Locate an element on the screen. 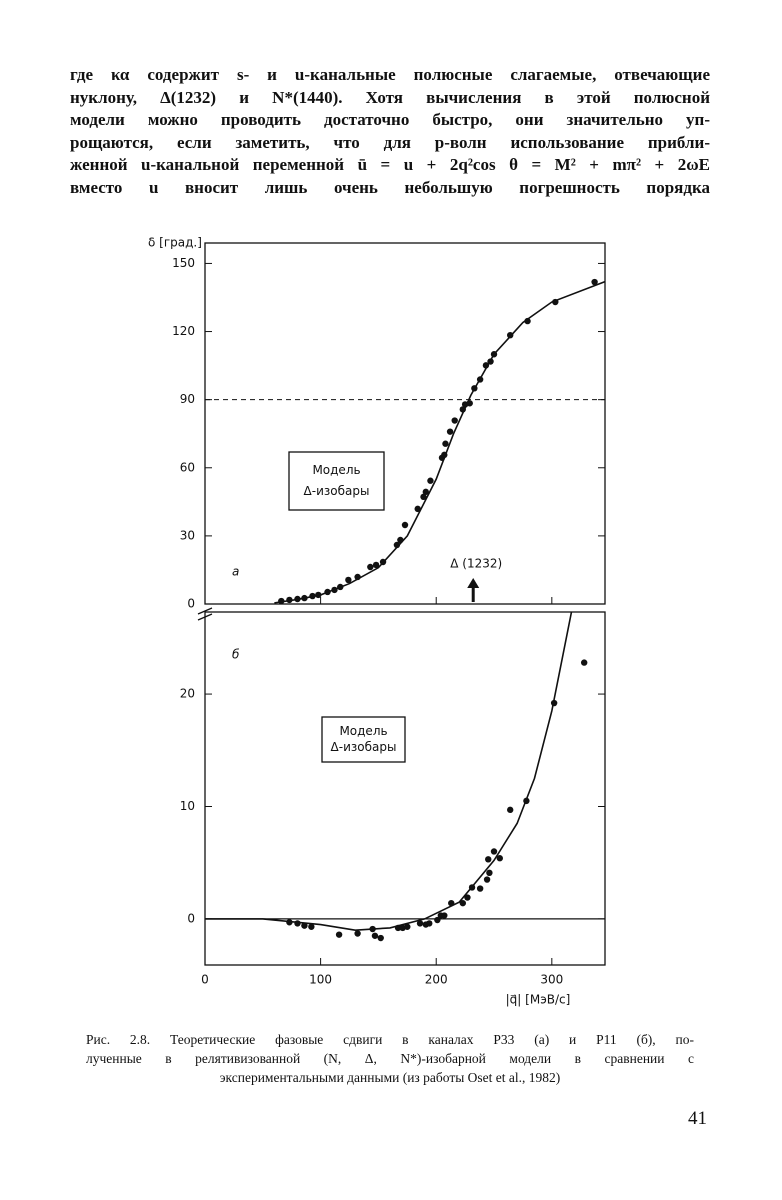  panel-label: б is located at coordinates (236, 655).